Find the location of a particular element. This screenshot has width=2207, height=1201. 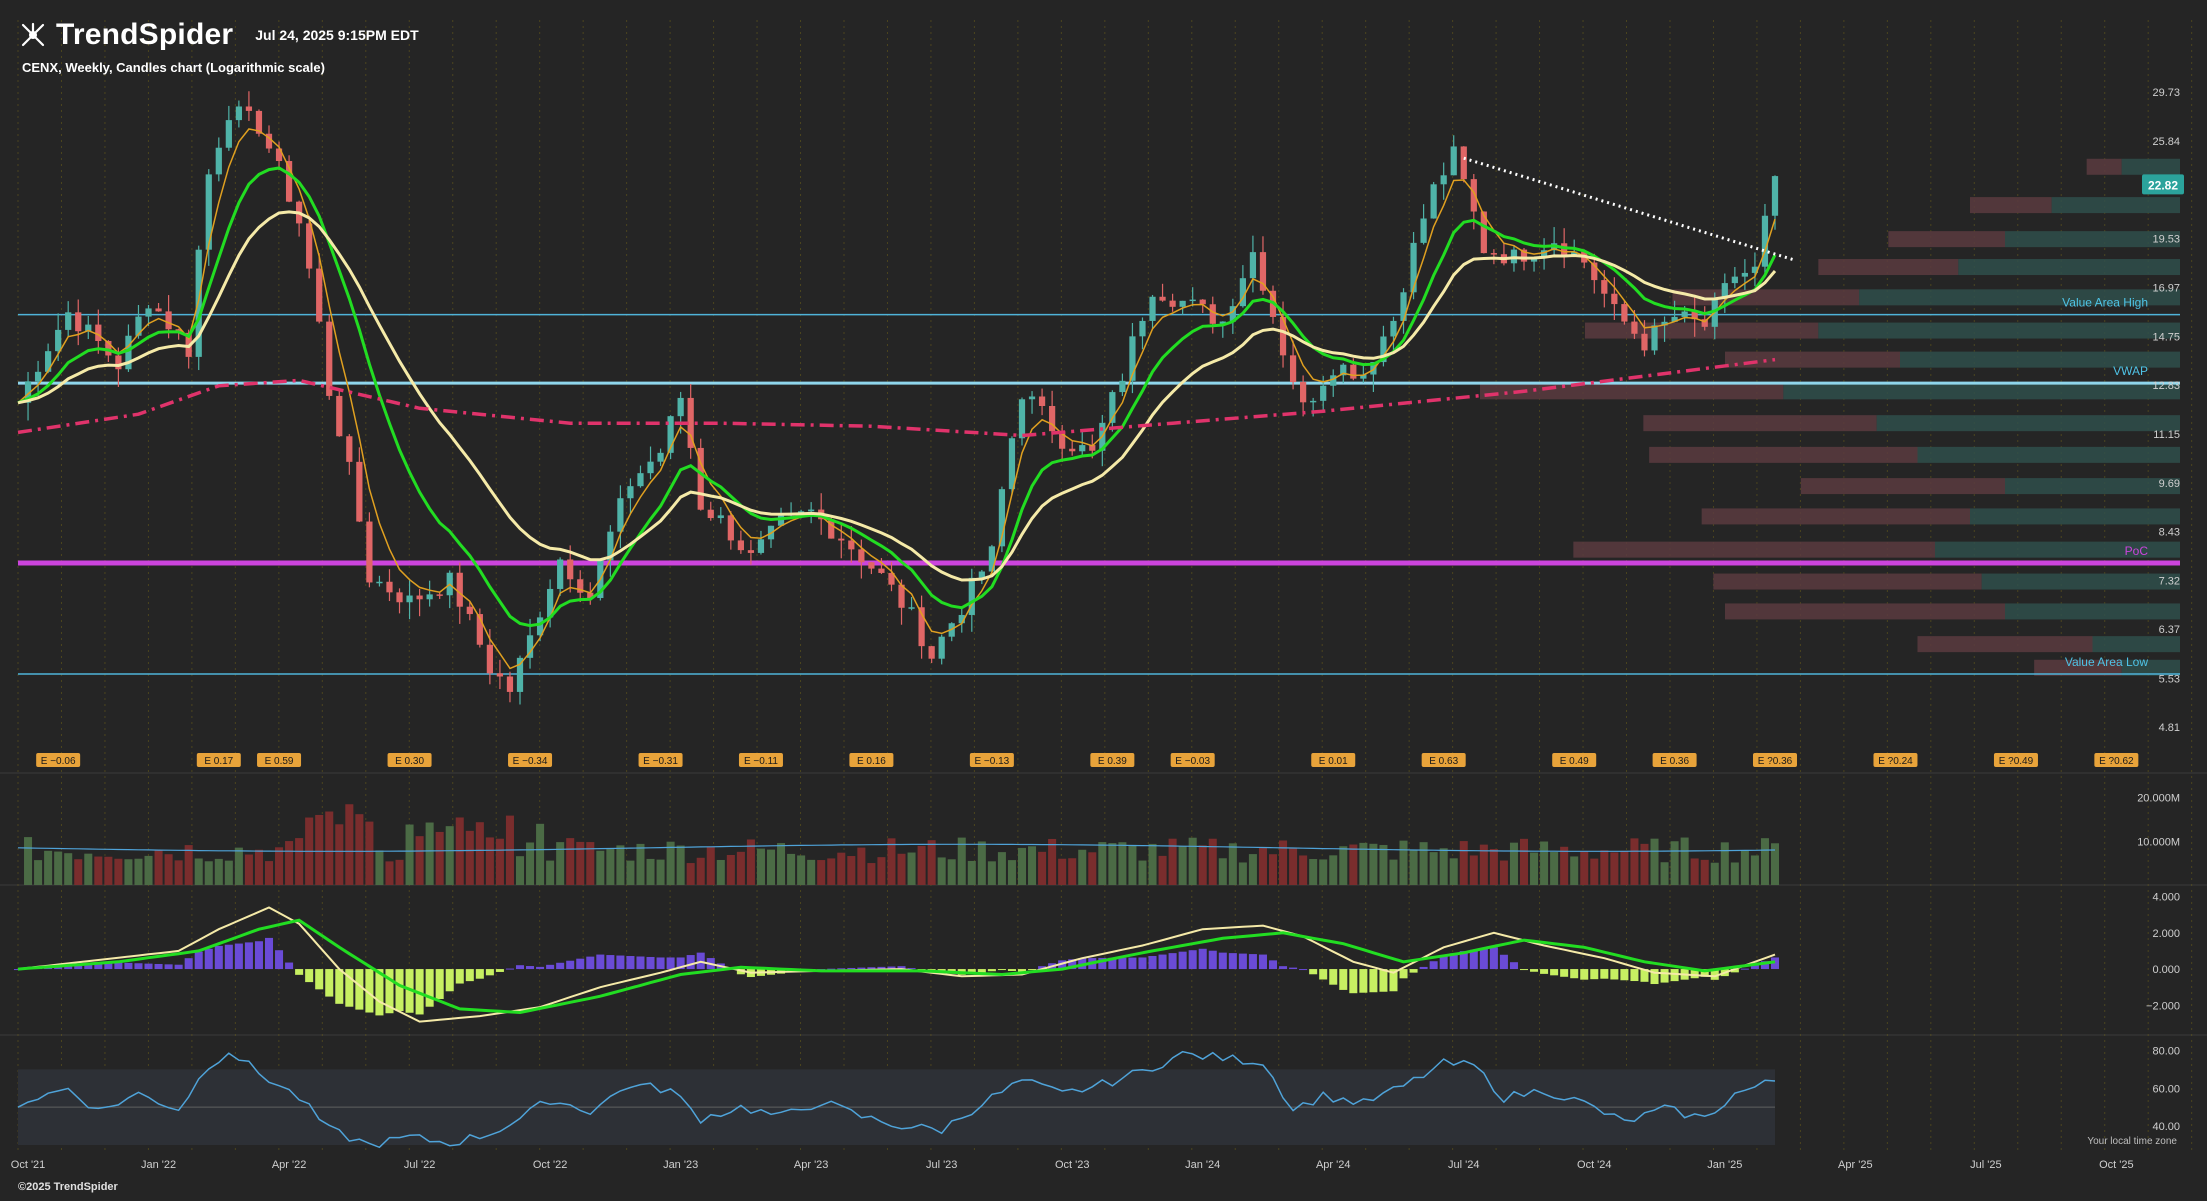

earnings-badge-label: E 0.30 is located at coordinates (409, 761).